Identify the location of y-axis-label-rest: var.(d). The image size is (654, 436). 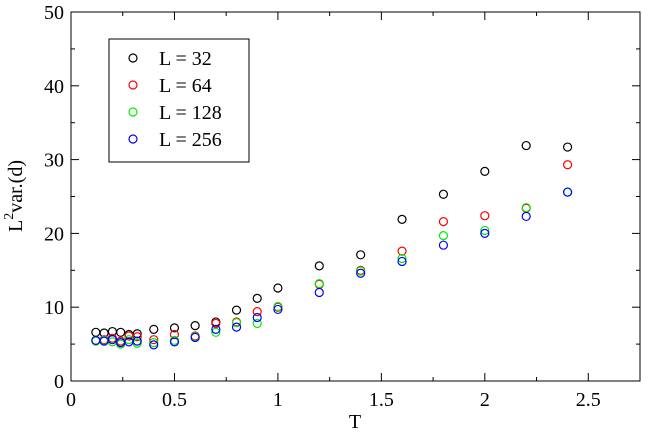
(16, 186).